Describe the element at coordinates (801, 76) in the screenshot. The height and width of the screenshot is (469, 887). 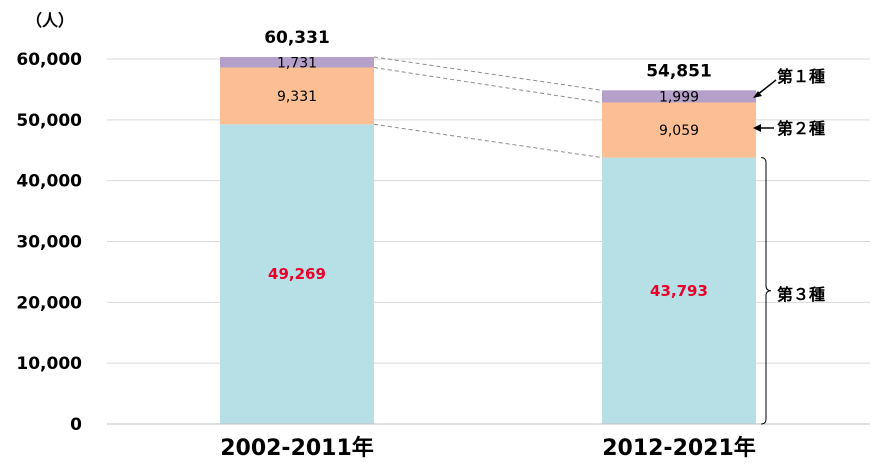
I see `series-label-type1: 第１種` at that location.